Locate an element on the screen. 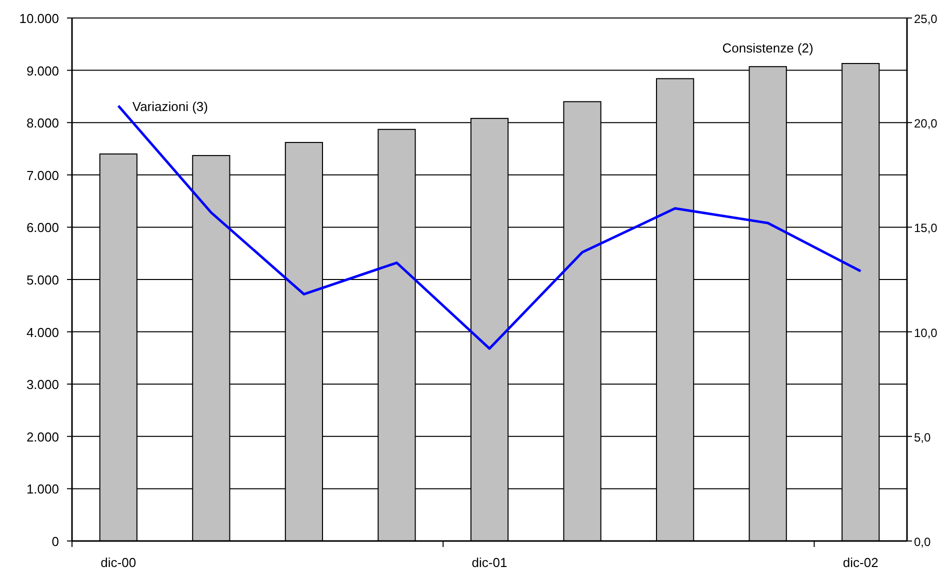  y-tick-label: 6.000 is located at coordinates (42, 228).